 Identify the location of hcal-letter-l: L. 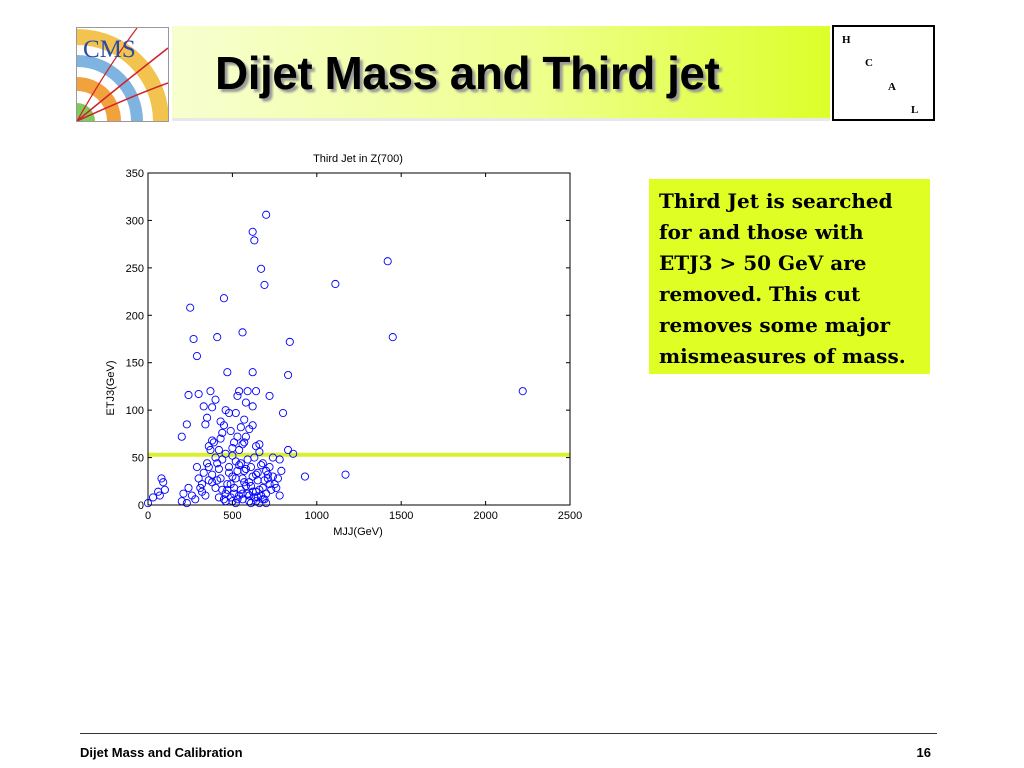
(915, 110).